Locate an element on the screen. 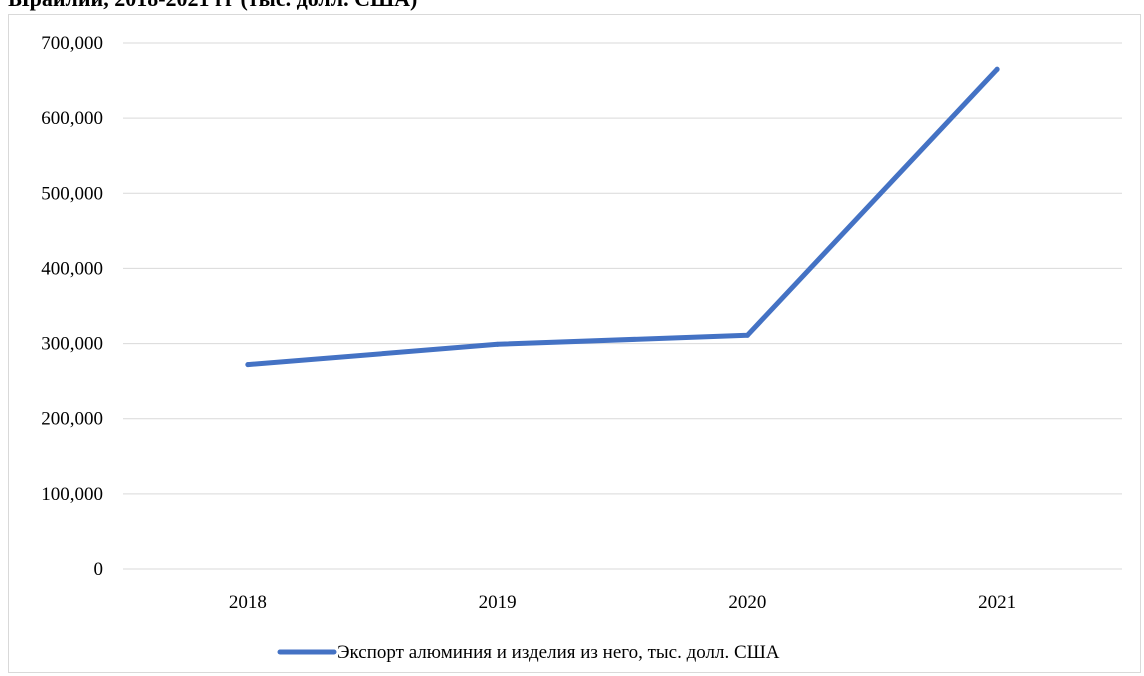  y-tick-label: 300,000 is located at coordinates (72, 344).